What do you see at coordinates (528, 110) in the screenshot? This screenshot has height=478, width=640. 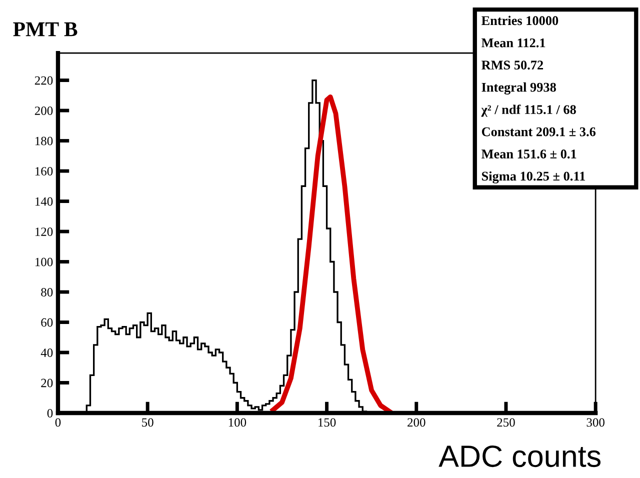 I see `annotation: χ² / ndf 115.1 / 68` at bounding box center [528, 110].